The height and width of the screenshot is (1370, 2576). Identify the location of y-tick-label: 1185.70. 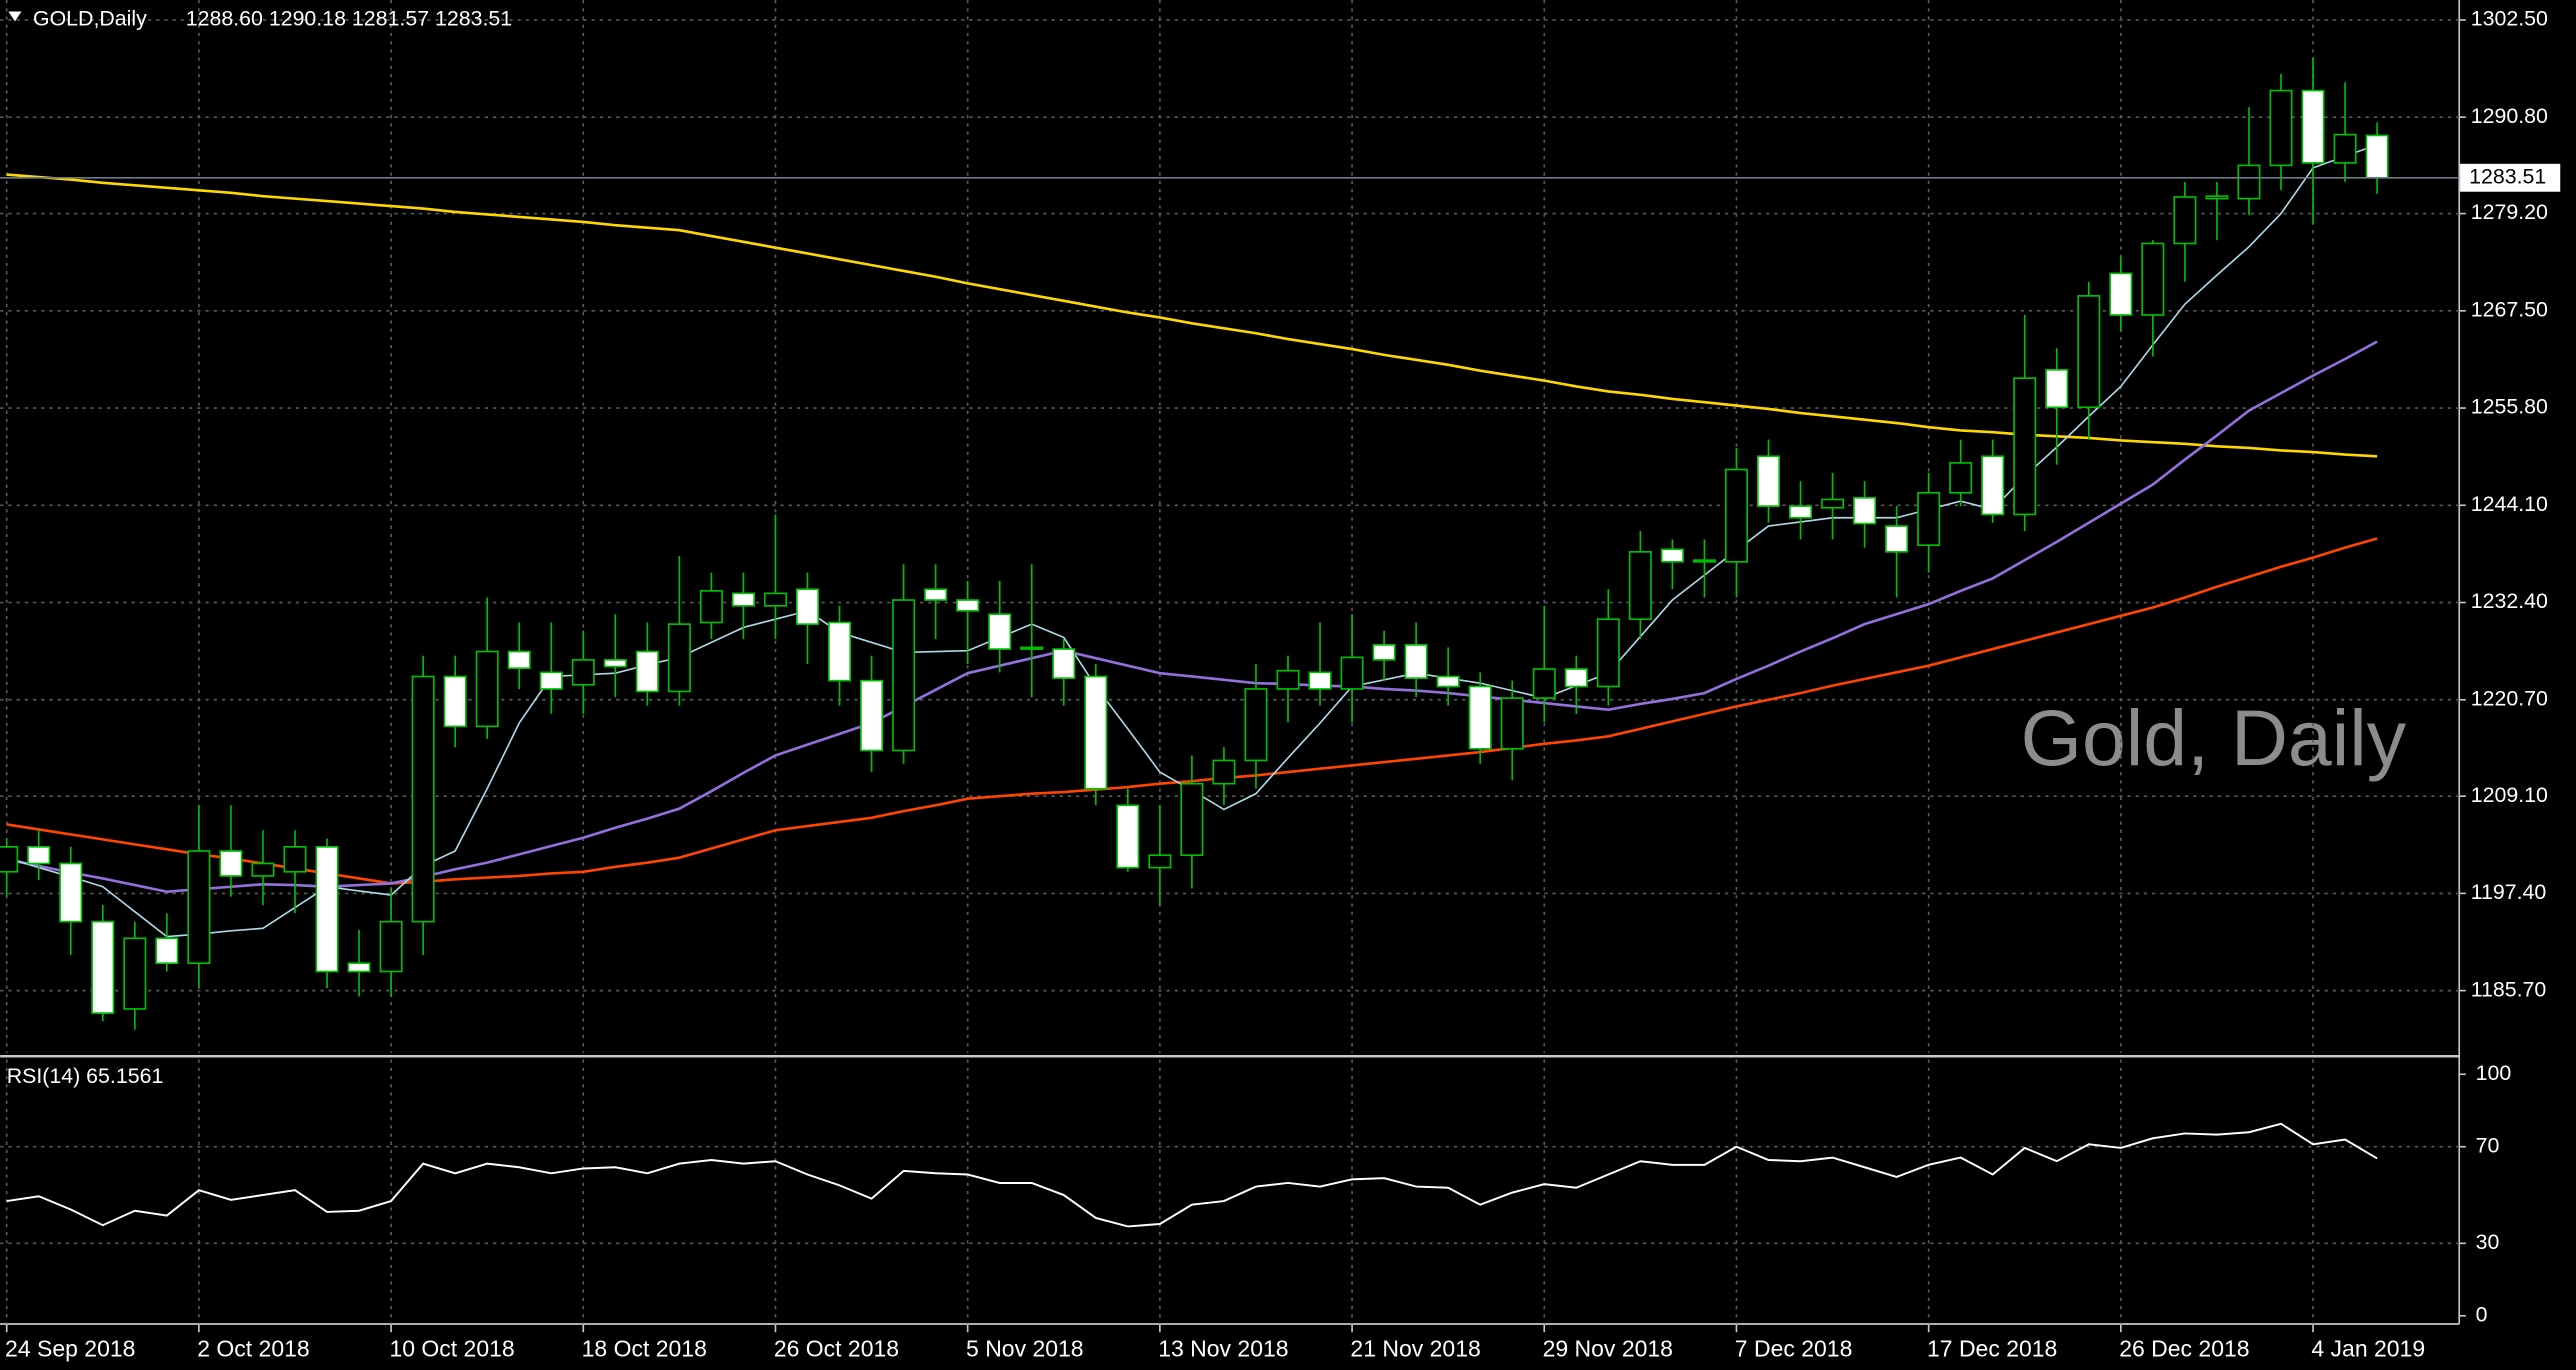
(2509, 989).